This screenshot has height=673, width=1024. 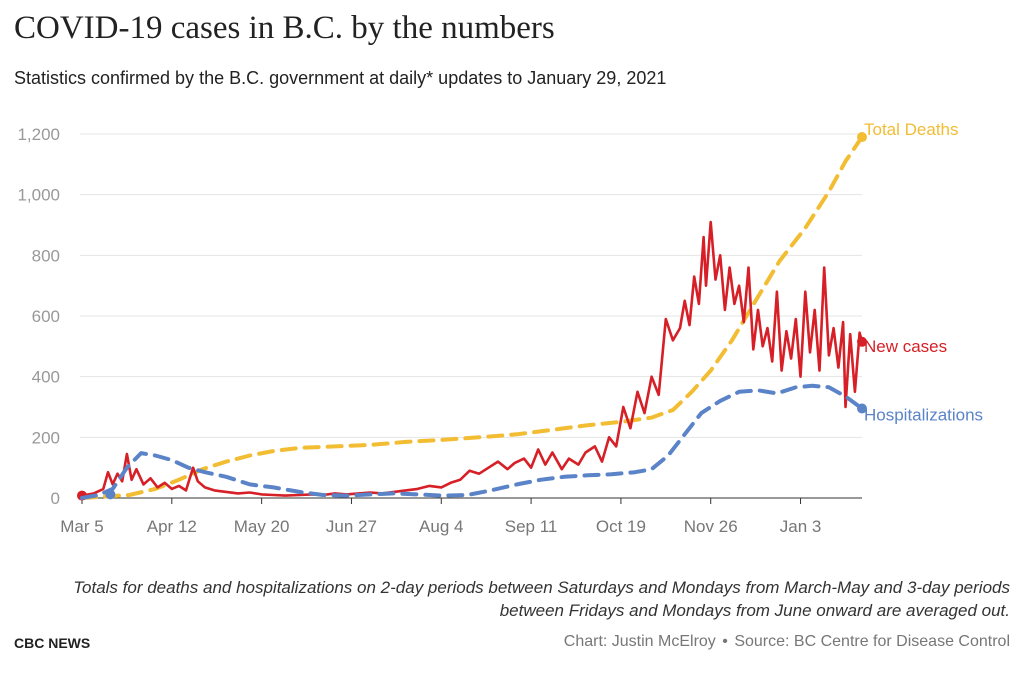 What do you see at coordinates (38, 195) in the screenshot?
I see `y-tick-label: 1,000` at bounding box center [38, 195].